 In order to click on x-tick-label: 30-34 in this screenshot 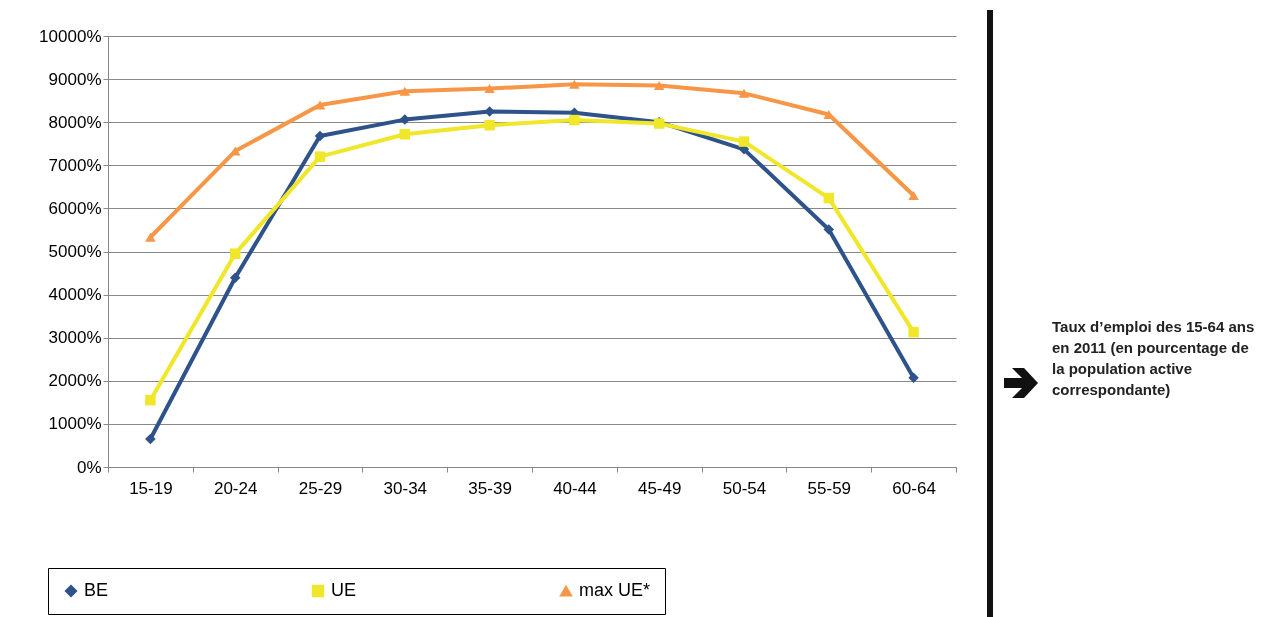, I will do `click(405, 488)`.